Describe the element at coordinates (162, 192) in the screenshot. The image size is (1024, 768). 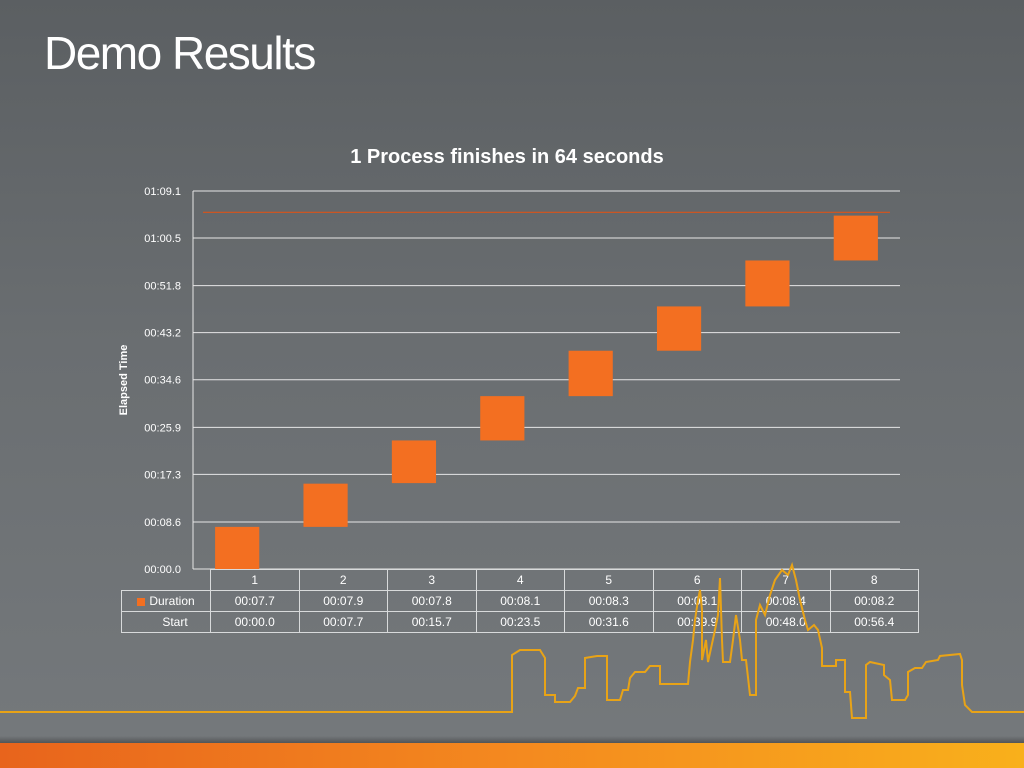
I see `y-tick-label: 01:09.1` at that location.